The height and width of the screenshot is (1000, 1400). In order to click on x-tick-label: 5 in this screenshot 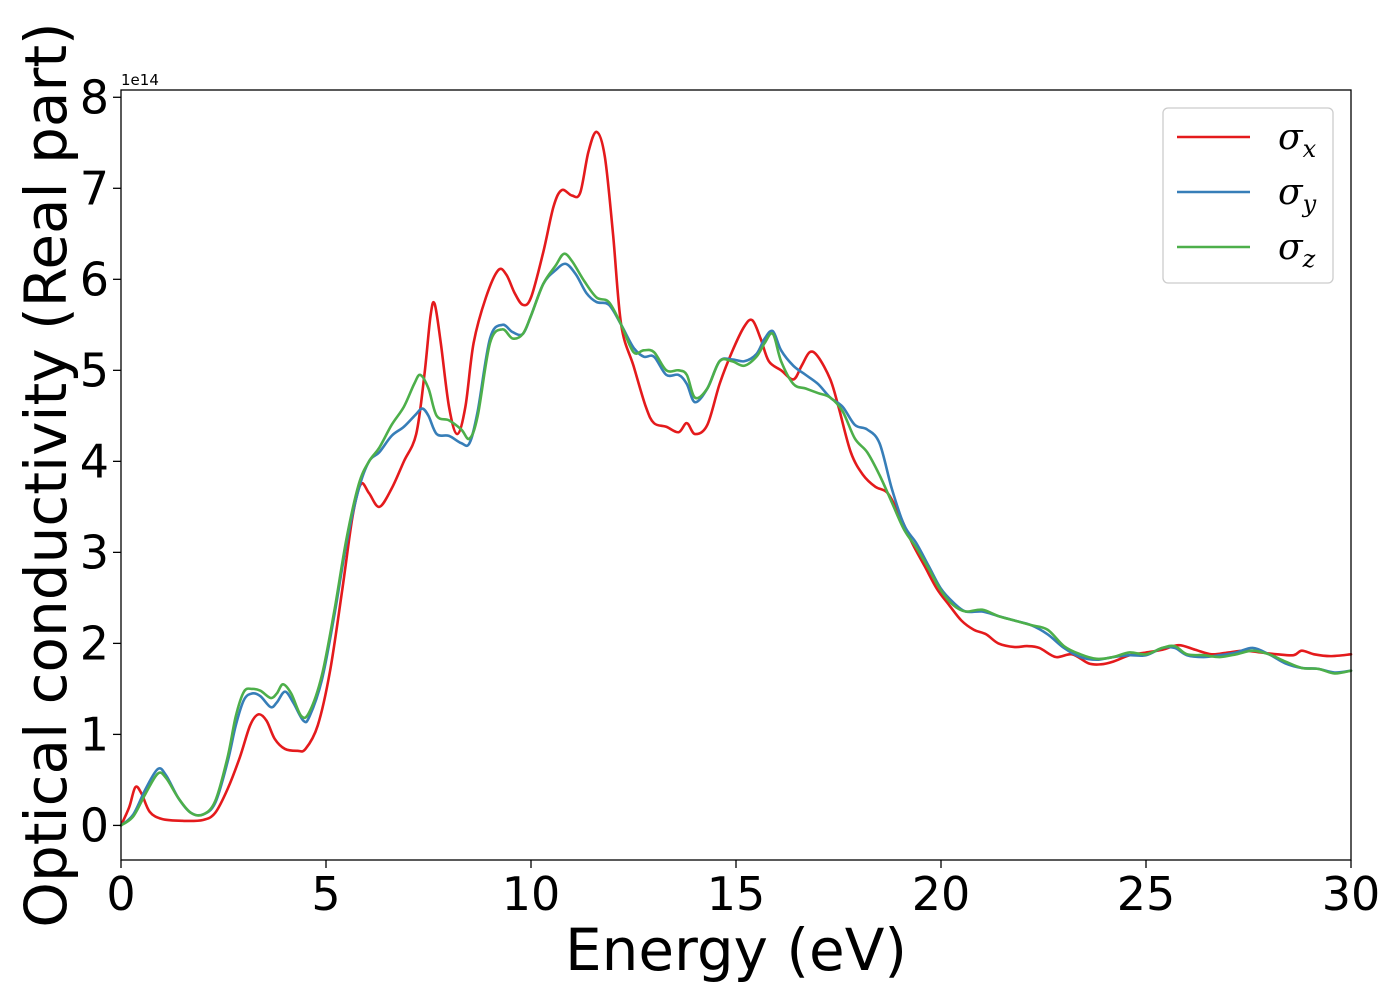, I will do `click(325, 894)`.